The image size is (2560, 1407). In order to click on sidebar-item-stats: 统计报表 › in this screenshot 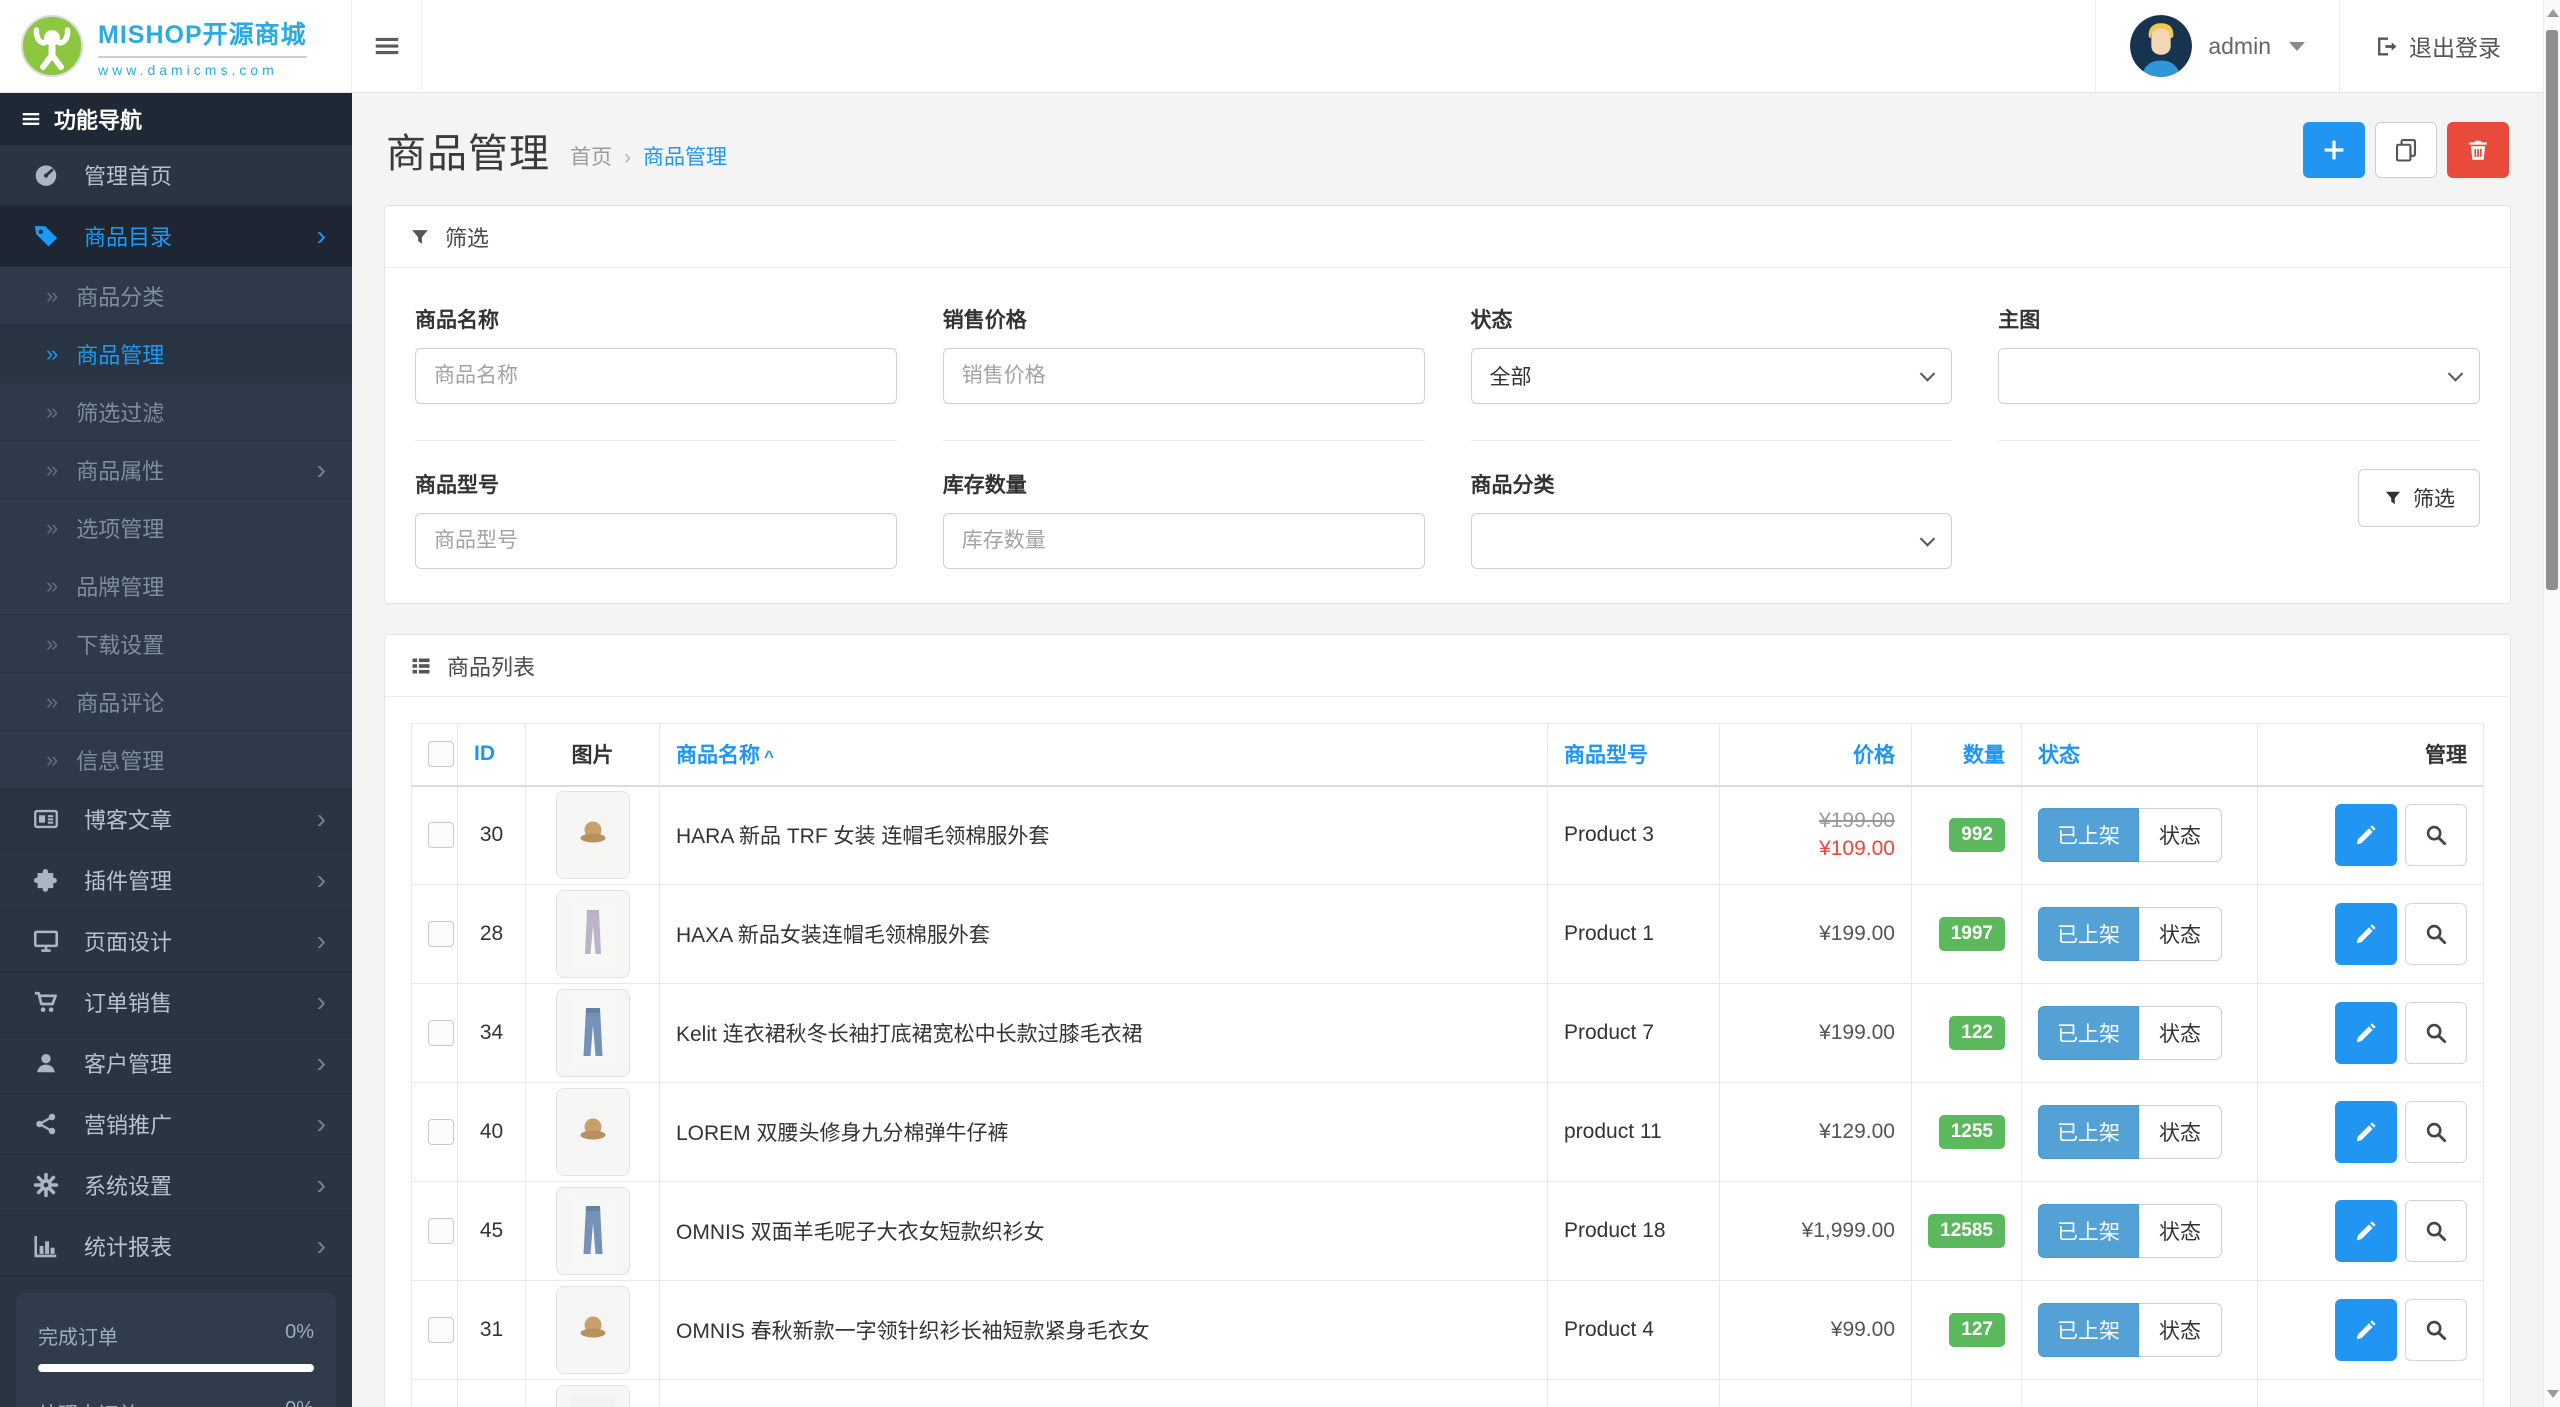, I will do `click(176, 1246)`.